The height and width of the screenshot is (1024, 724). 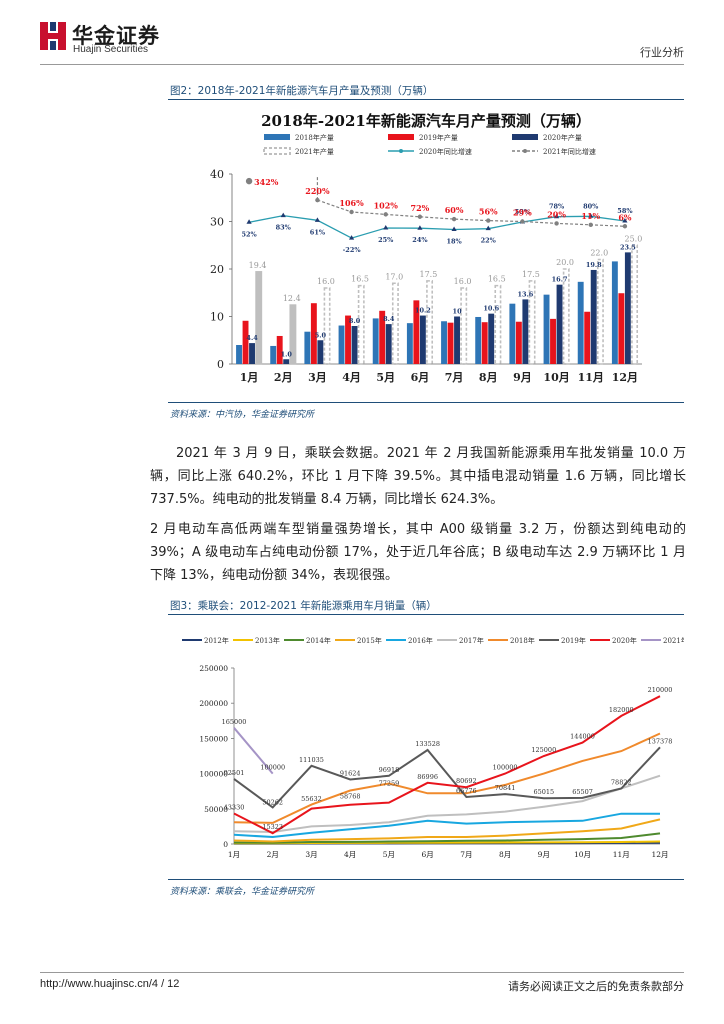 I want to click on figure3-source-rule, so click(x=426, y=879).